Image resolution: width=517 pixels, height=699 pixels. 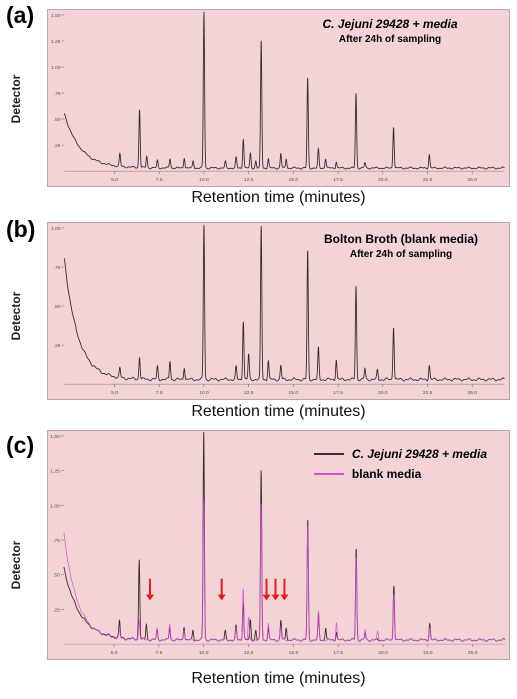 What do you see at coordinates (328, 454) in the screenshot?
I see `legend-swatch-sample` at bounding box center [328, 454].